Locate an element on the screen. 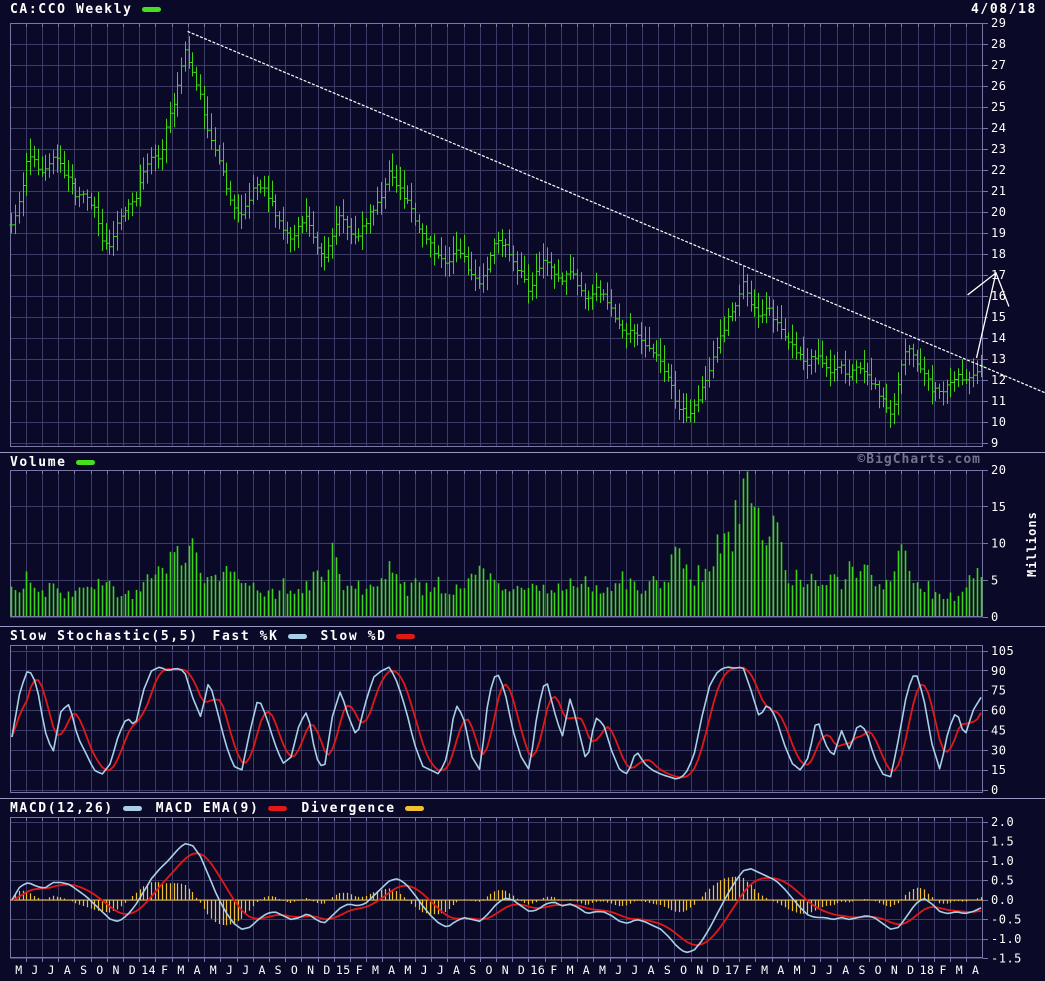 This screenshot has height=981, width=1045. svg-text: 21 is located at coordinates (998, 191).